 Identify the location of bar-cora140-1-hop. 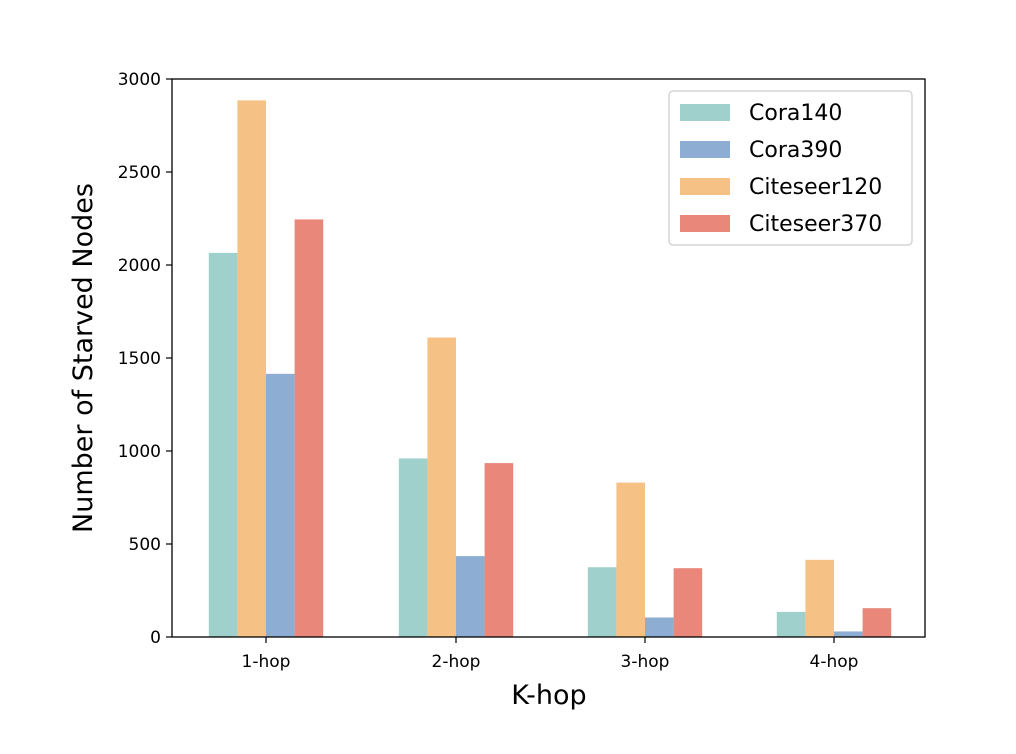
(223, 444).